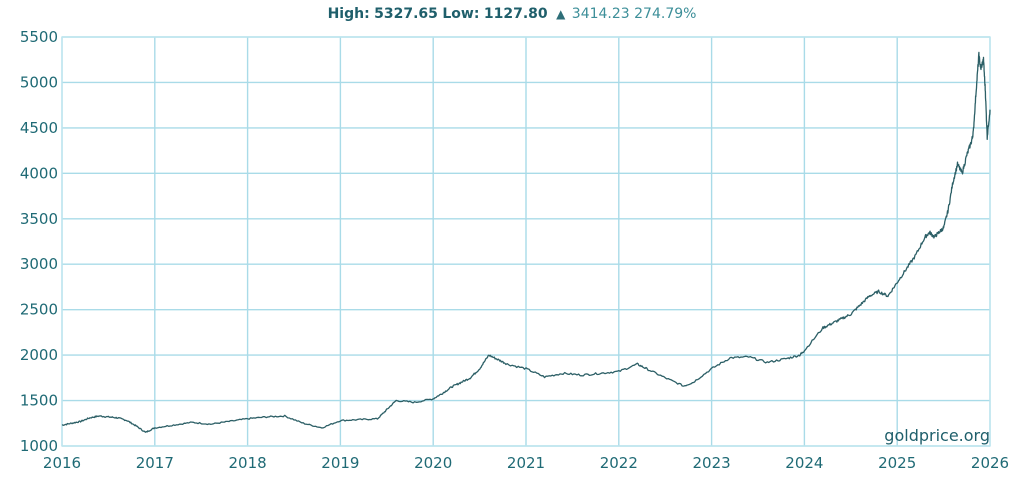 The width and height of the screenshot is (1024, 488). What do you see at coordinates (39, 264) in the screenshot?
I see `y-tick-label: 3000` at bounding box center [39, 264].